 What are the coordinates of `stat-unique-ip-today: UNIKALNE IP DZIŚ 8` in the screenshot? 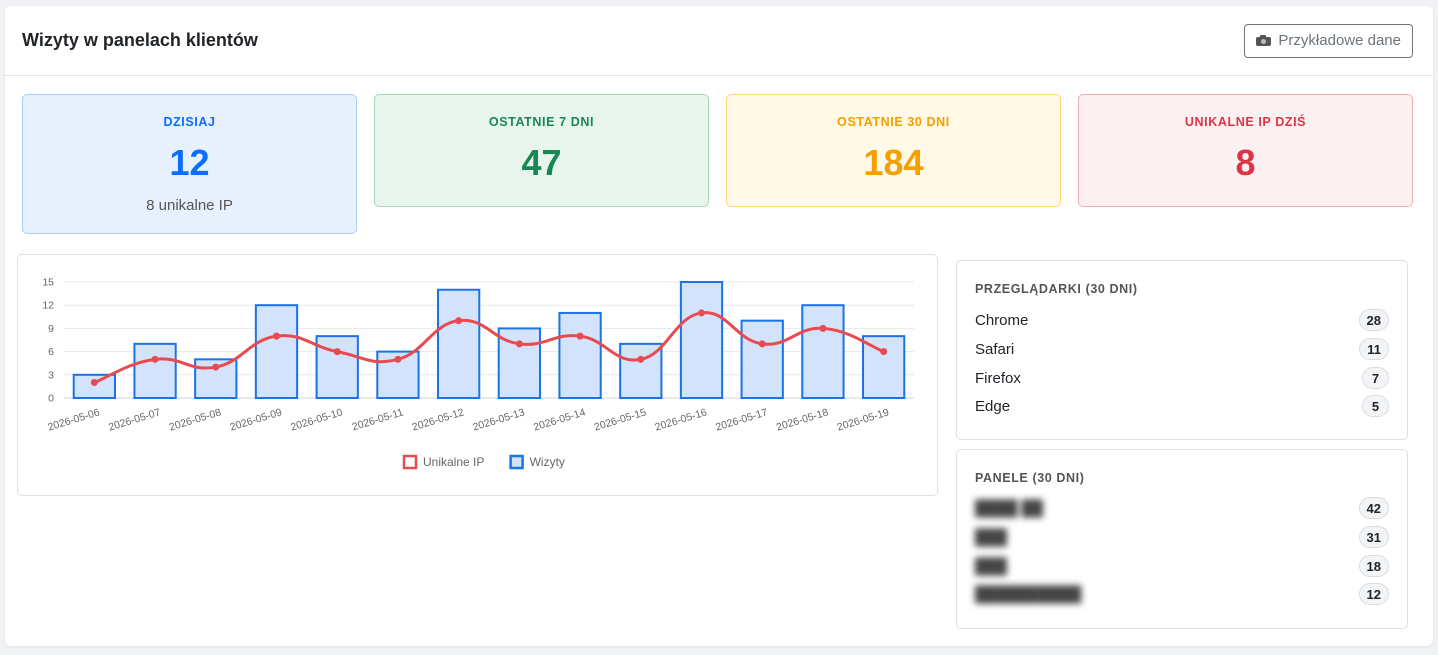 It's located at (1245, 150).